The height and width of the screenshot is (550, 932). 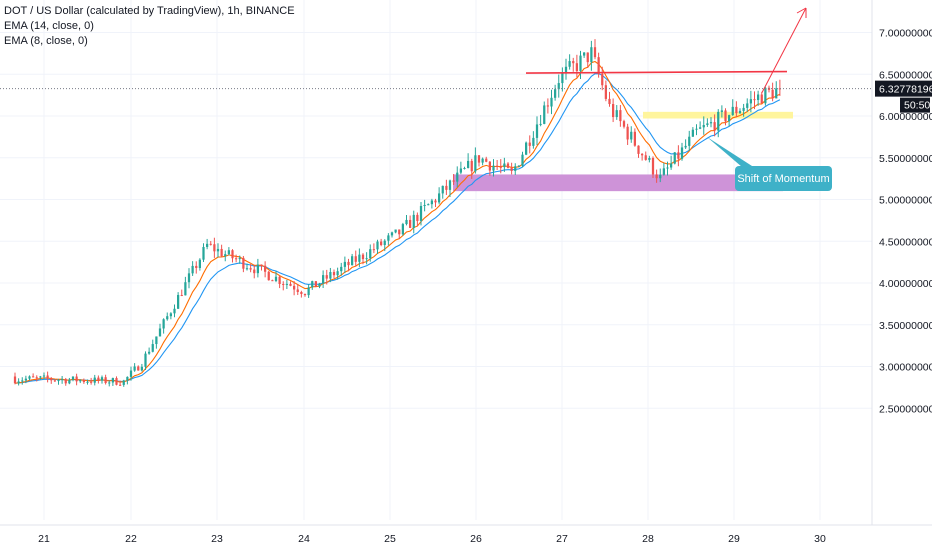 I want to click on time-tick-label: 27, so click(x=562, y=539).